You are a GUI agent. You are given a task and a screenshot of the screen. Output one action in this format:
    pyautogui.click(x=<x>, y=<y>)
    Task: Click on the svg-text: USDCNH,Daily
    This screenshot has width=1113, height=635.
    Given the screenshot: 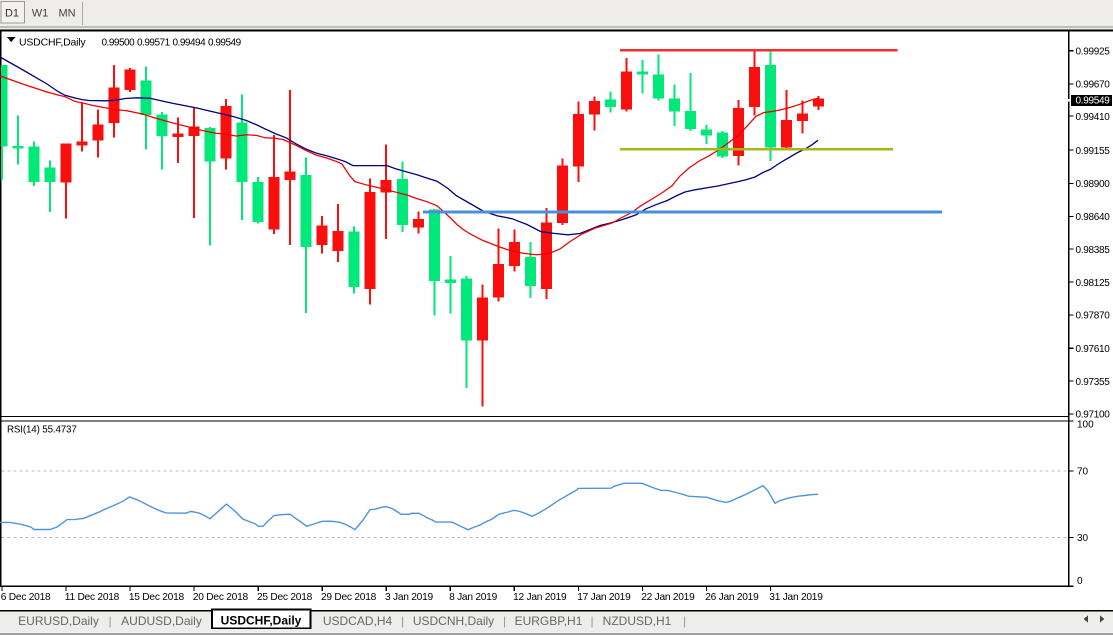 What is the action you would take?
    pyautogui.click(x=453, y=621)
    